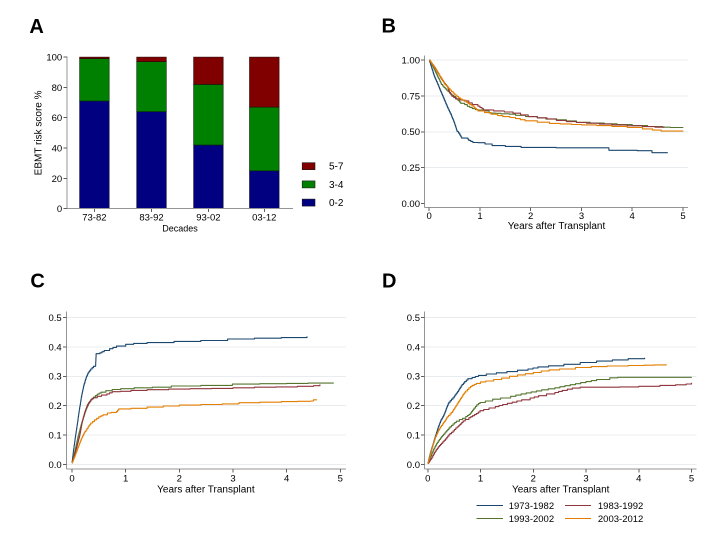  What do you see at coordinates (57, 149) in the screenshot?
I see `svg-text: 40` at bounding box center [57, 149].